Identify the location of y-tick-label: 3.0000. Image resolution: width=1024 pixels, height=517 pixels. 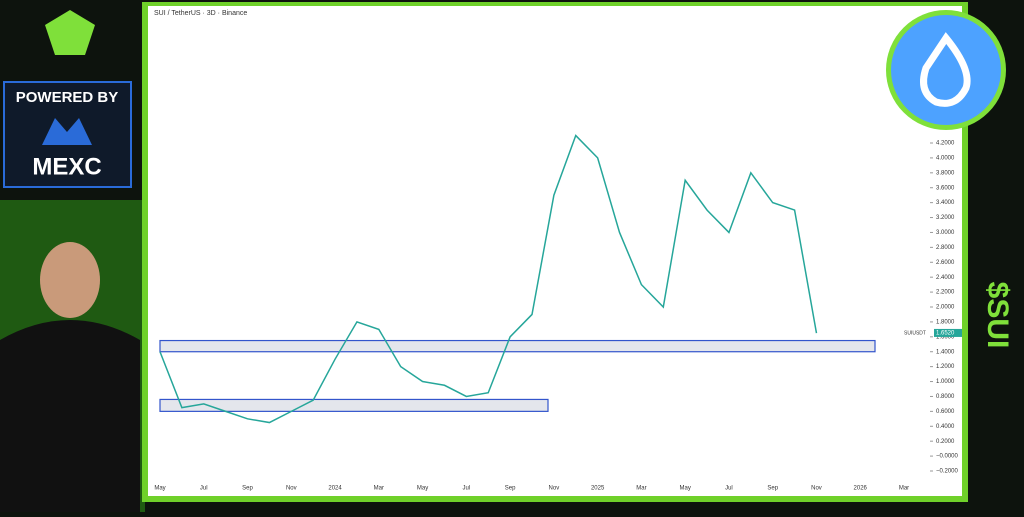
(945, 233).